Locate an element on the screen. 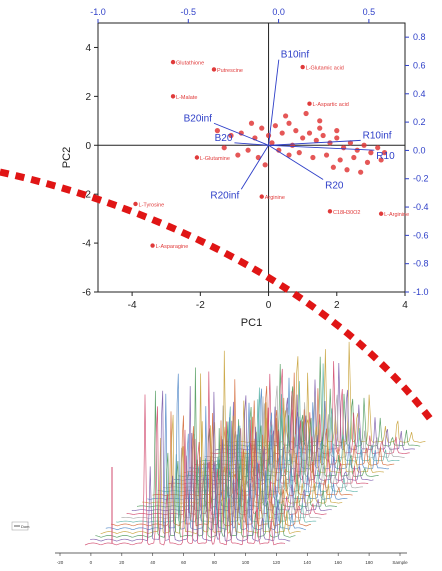  score-point-label: L-Asparagine is located at coordinates (172, 247).